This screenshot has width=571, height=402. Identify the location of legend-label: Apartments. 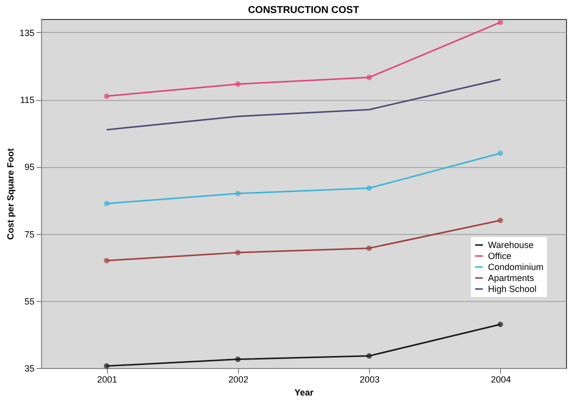
(511, 278).